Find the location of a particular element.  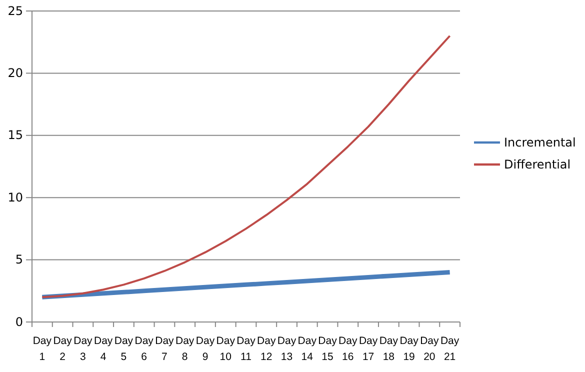

x-tick-label: Day 8 is located at coordinates (185, 349).